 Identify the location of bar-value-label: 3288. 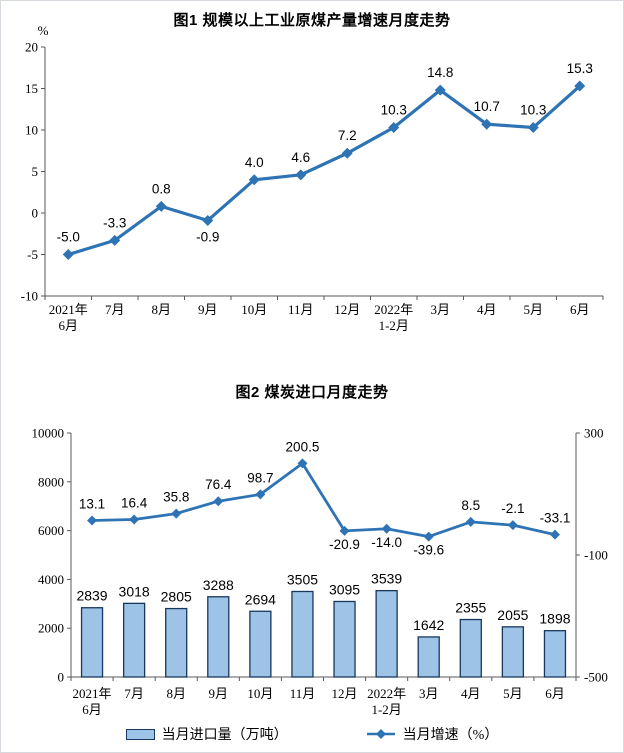
(218, 585).